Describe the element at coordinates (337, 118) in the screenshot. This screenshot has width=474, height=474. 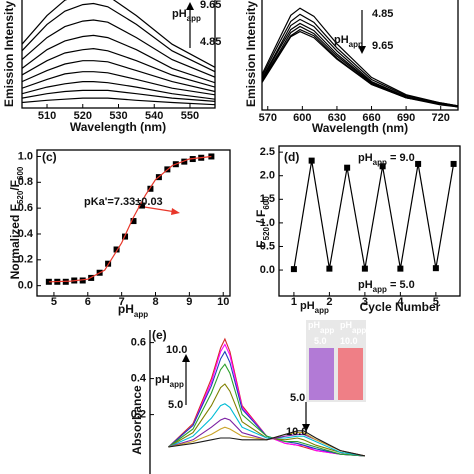
I see `x-tick-label: 630` at that location.